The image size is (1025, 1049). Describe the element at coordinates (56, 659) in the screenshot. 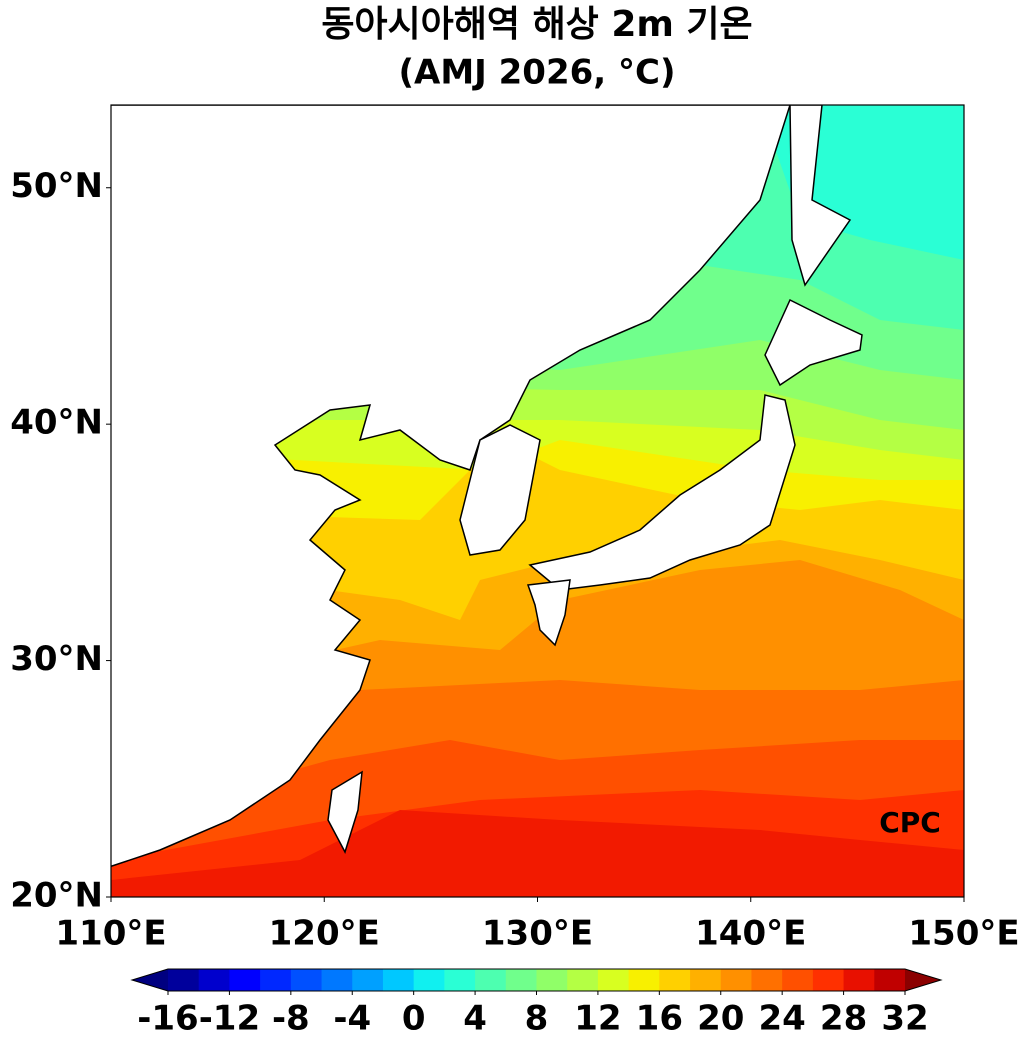

I see `y-tick-label: 30°N` at that location.